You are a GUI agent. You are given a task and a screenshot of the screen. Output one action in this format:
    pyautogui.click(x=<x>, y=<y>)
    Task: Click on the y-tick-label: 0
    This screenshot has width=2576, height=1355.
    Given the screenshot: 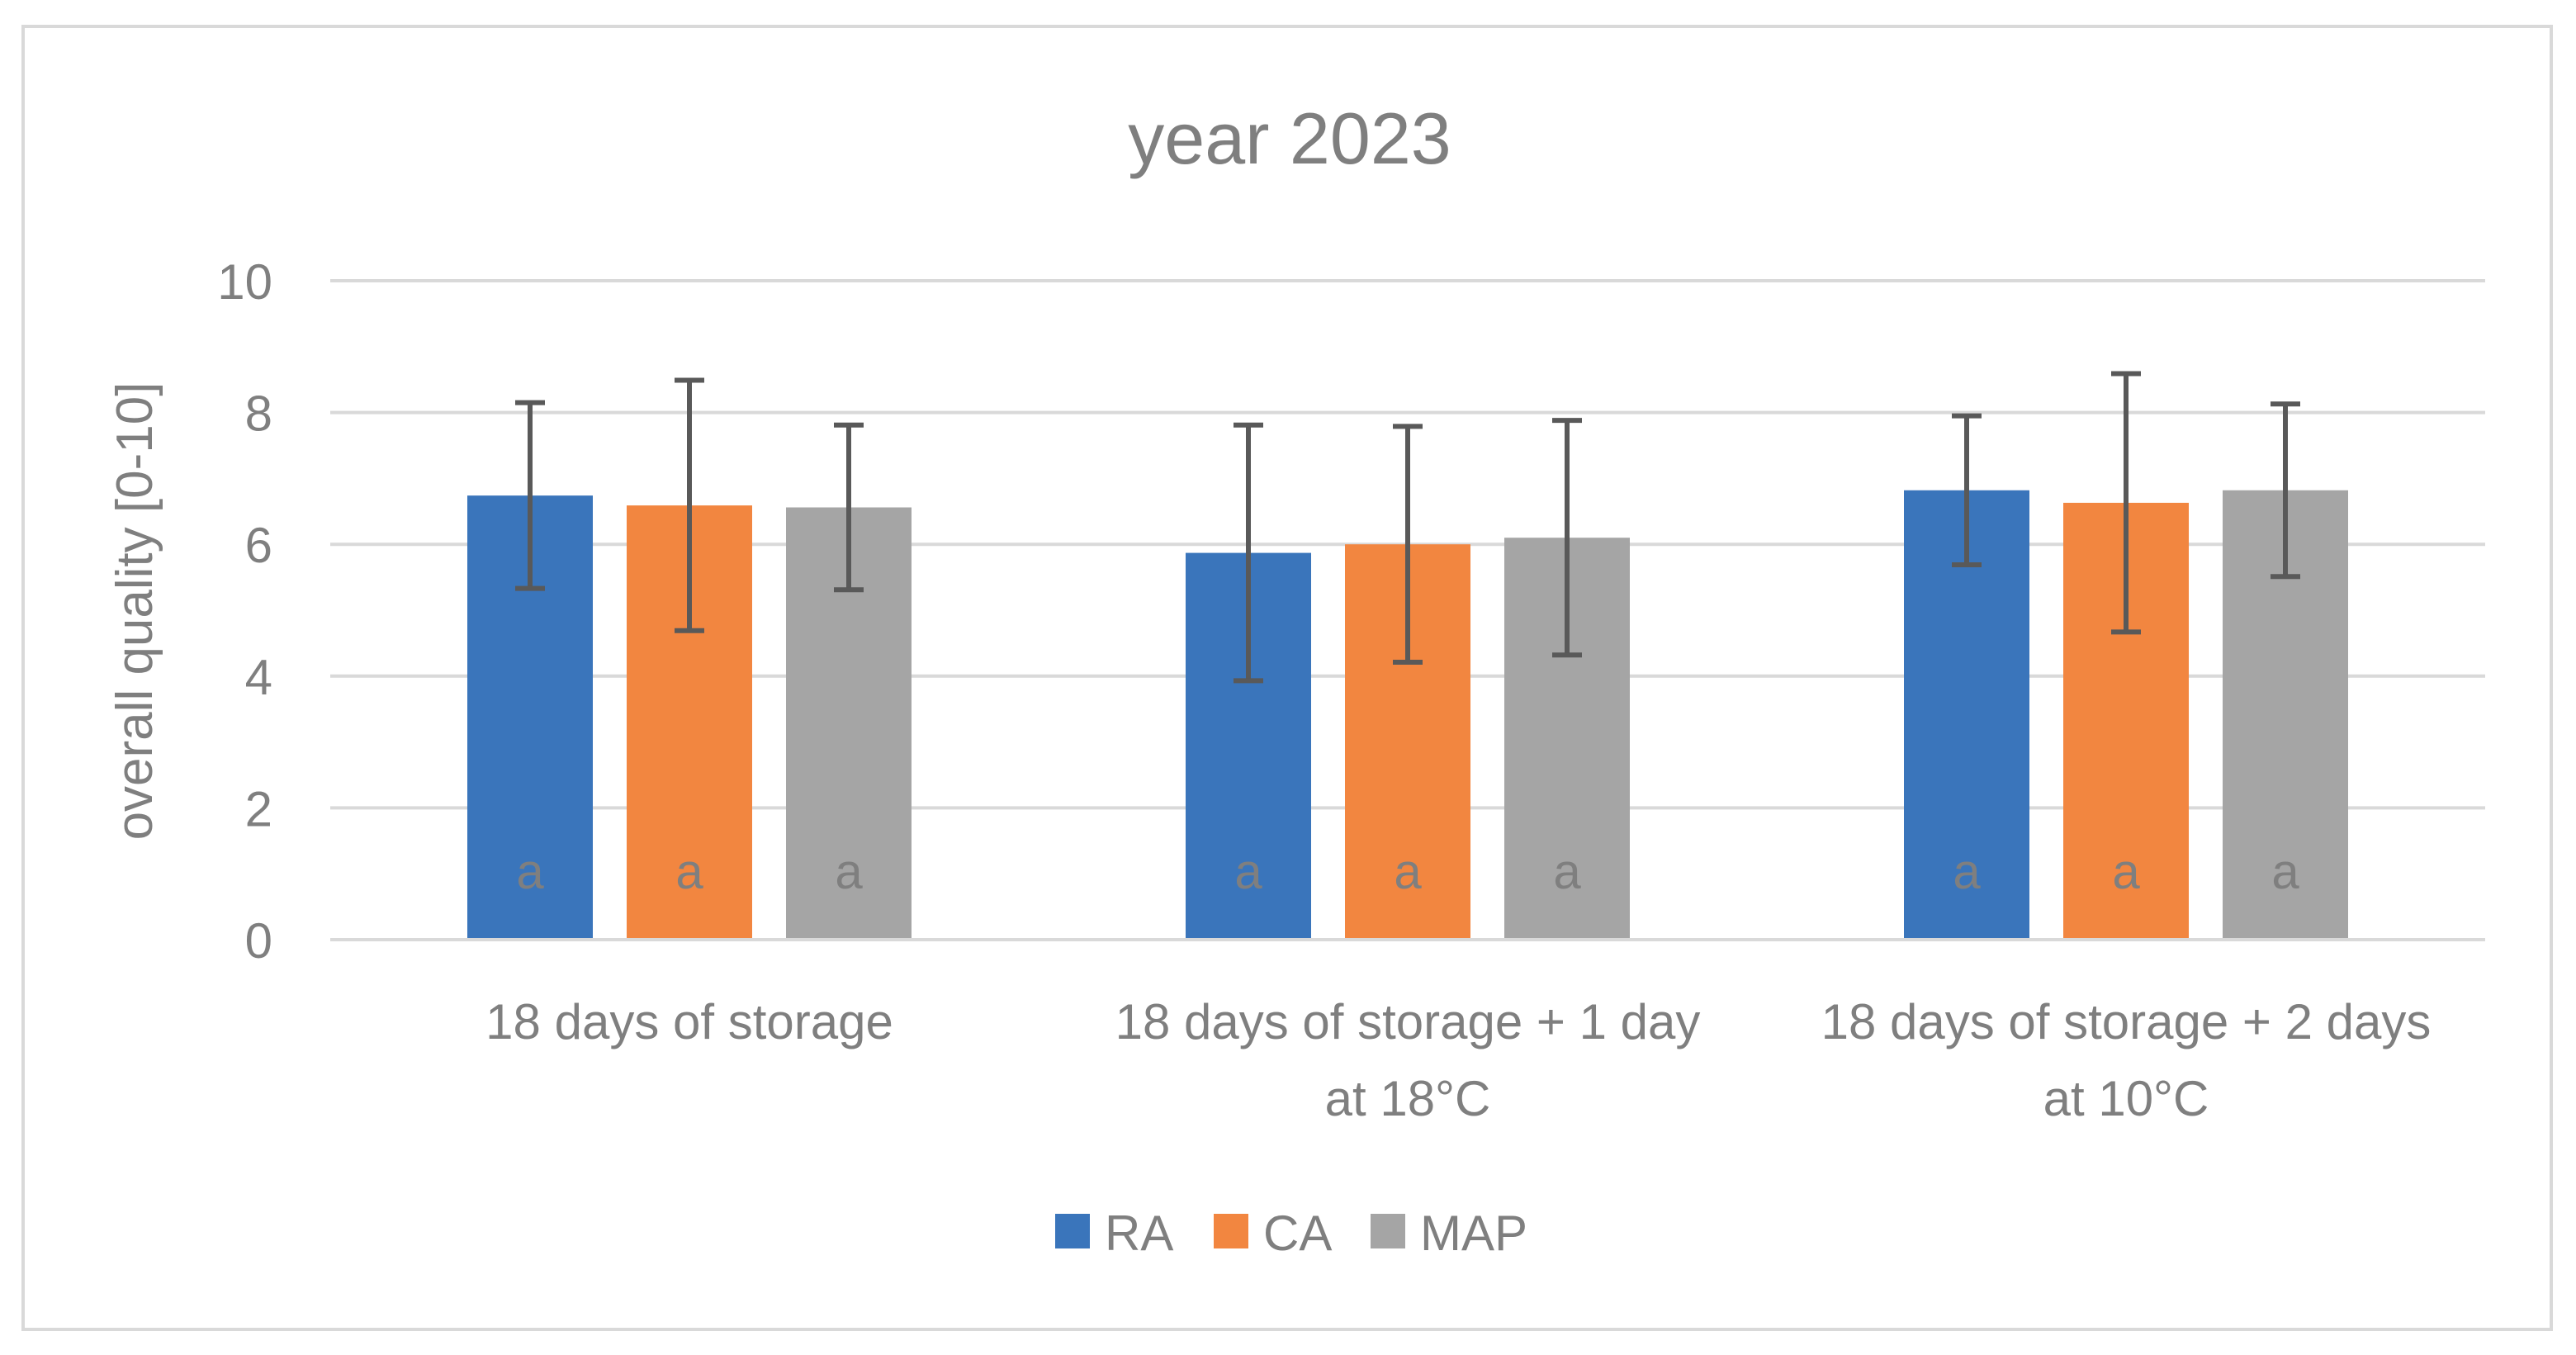 What is the action you would take?
    pyautogui.click(x=258, y=941)
    